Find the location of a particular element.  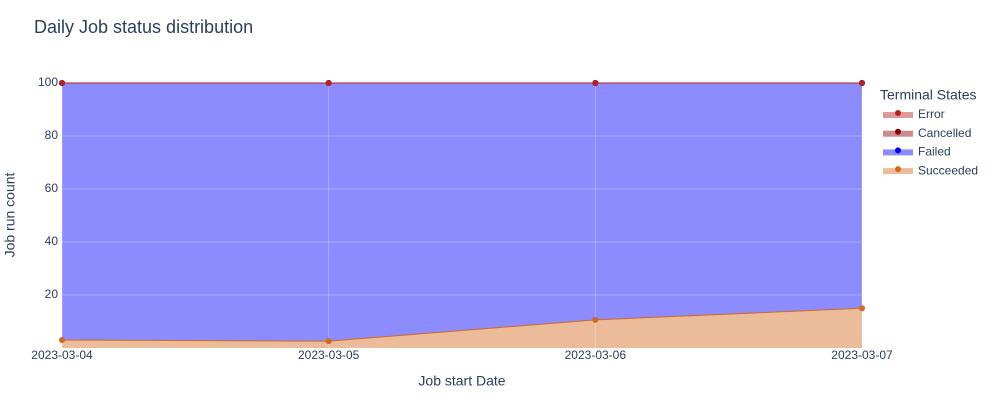

chart-title: Daily Job status distribution is located at coordinates (143, 27).